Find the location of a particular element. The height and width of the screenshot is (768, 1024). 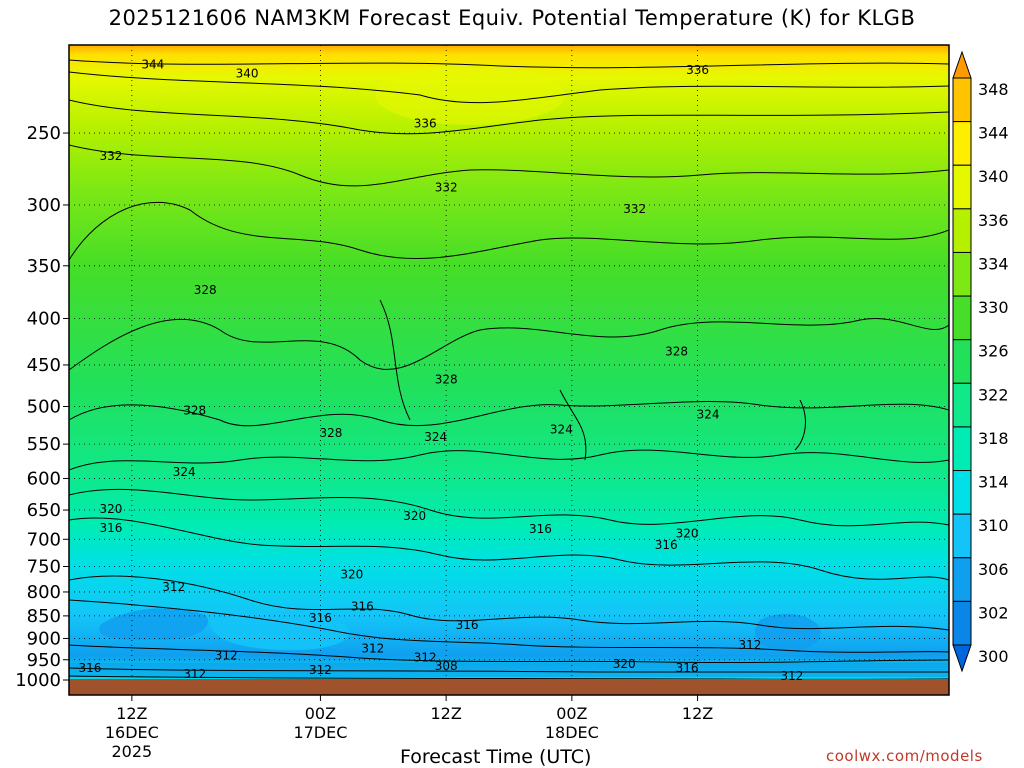

colorbar-label: 300 is located at coordinates (993, 656).